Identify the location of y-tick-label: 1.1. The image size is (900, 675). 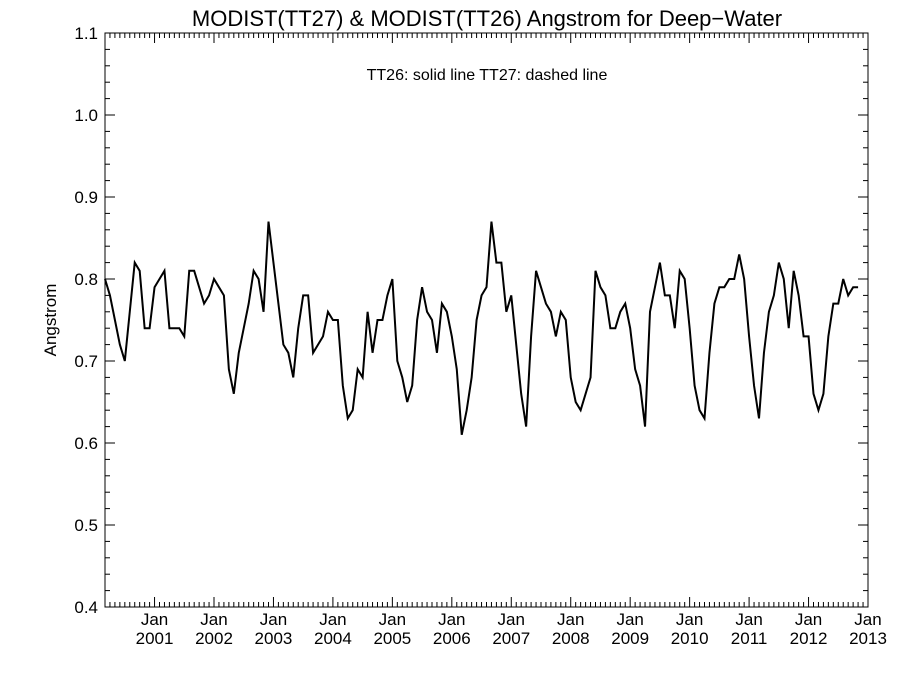
(86, 33).